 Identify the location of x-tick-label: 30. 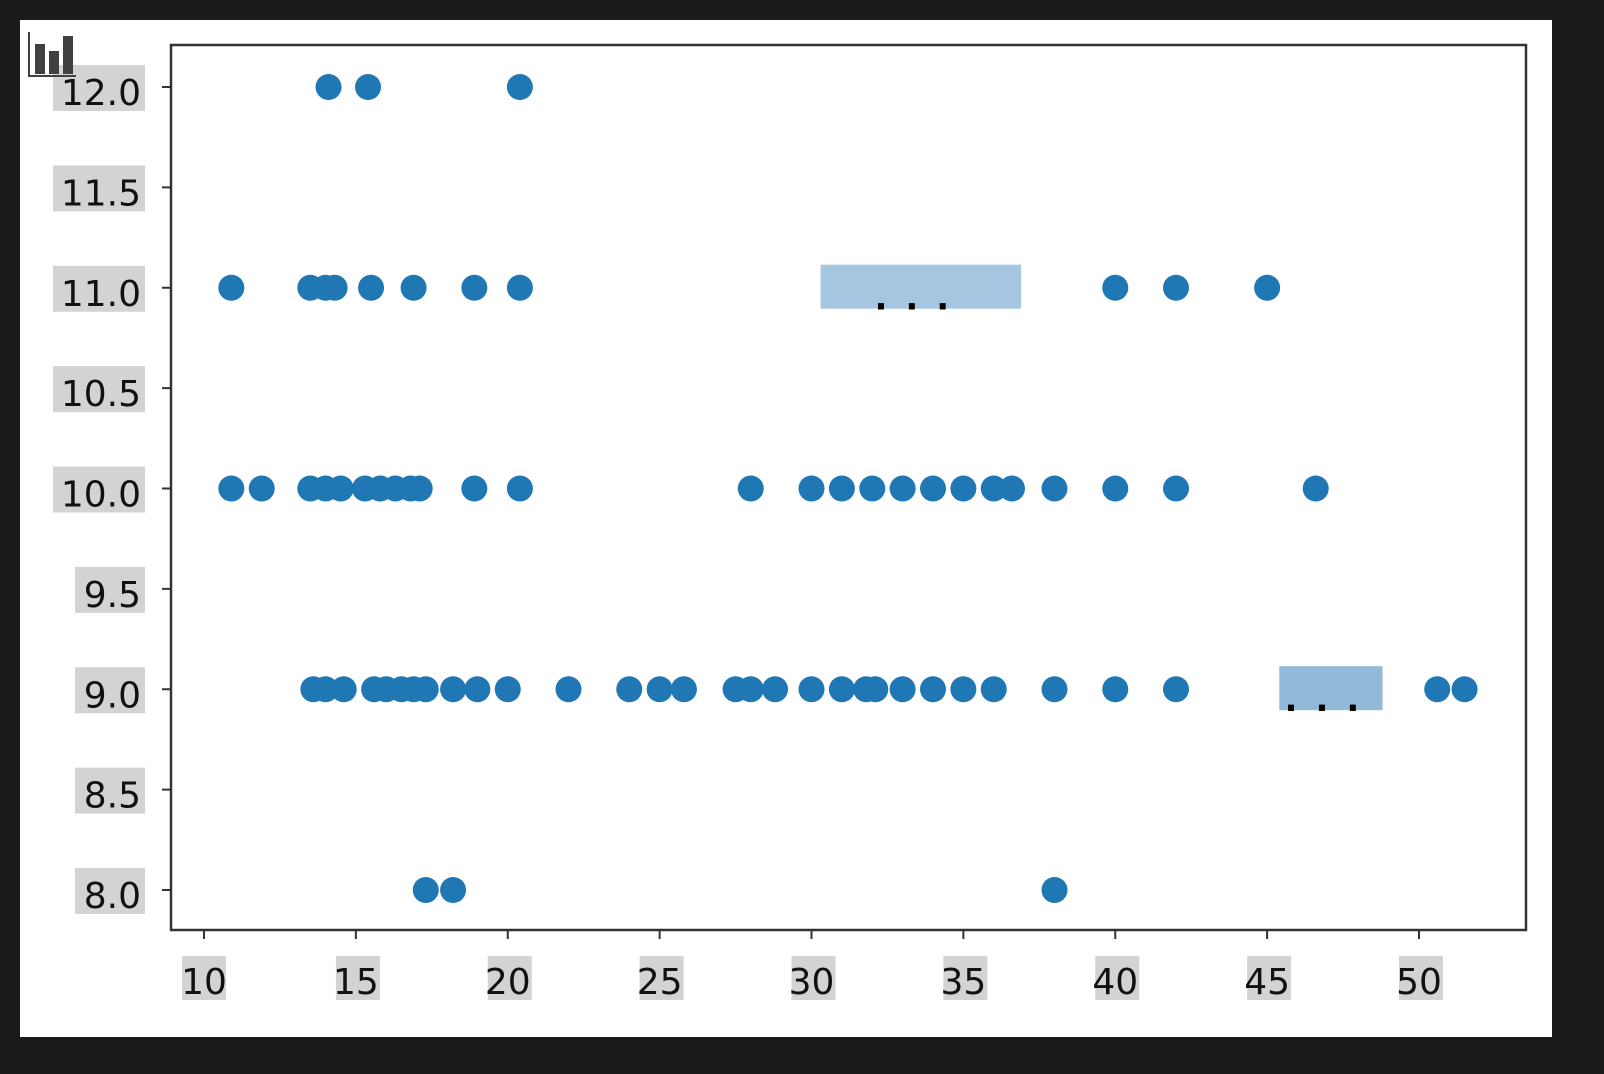
(812, 982).